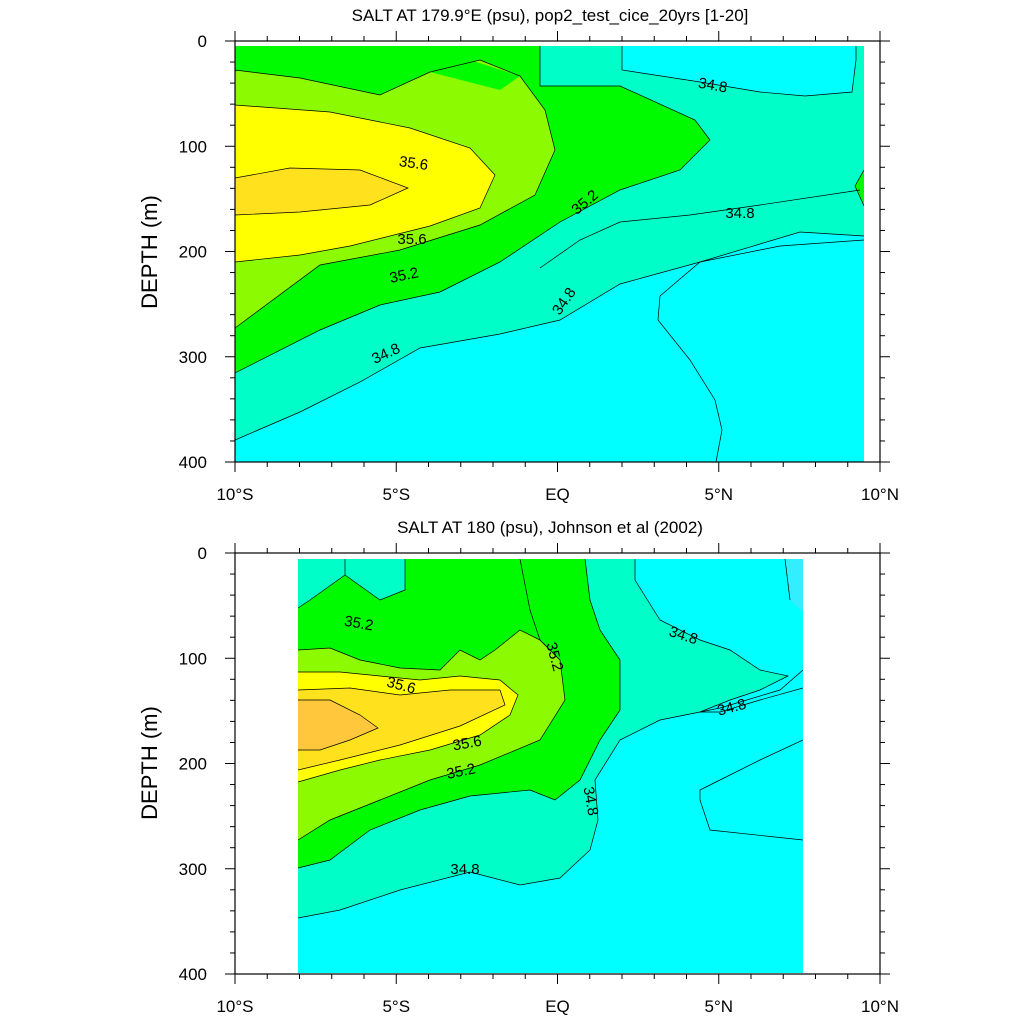  I want to click on chart-title: SALT AT 180 (psu), Johnson et al (2002), so click(550, 527).